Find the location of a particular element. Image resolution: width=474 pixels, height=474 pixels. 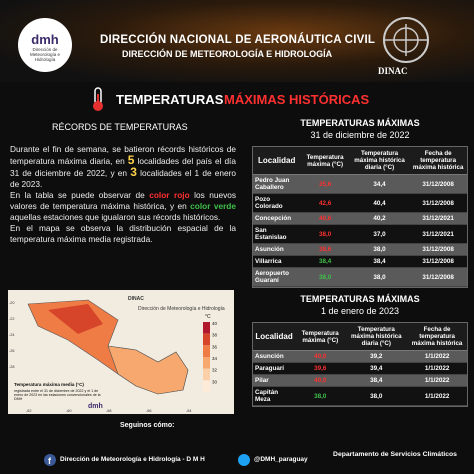

cell: Capitán Meza is located at coordinates (274, 396).